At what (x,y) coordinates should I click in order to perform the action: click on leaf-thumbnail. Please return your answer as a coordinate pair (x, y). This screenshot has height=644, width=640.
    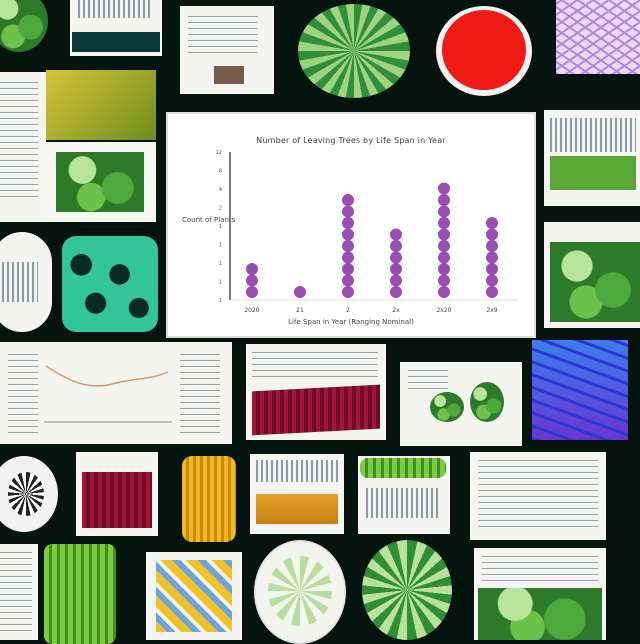
    Looking at the image, I should click on (24, 26).